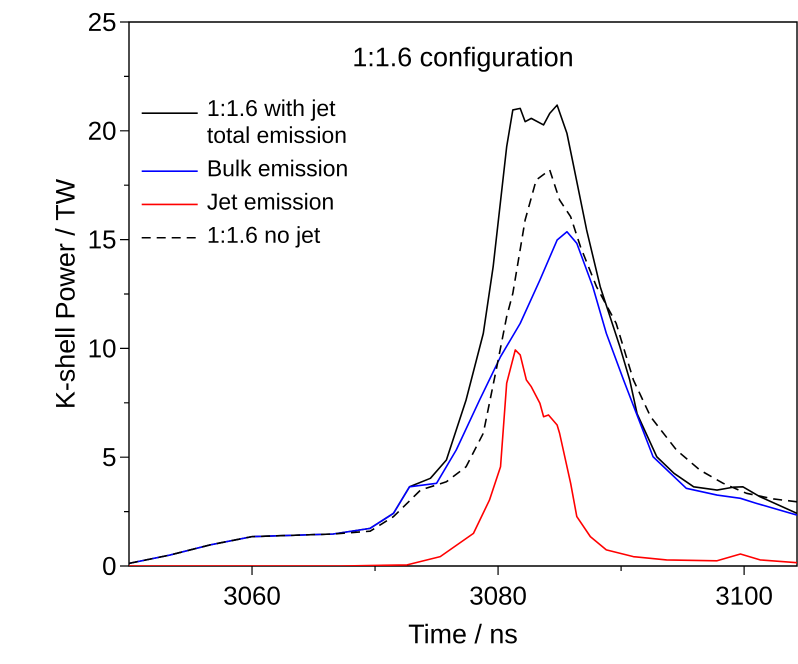  I want to click on legend-label: 1:1.6 with jet total emission, so click(276, 121).